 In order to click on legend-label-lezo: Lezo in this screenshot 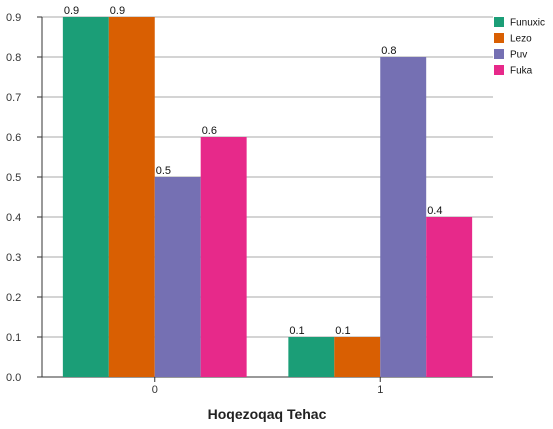, I will do `click(521, 39)`.